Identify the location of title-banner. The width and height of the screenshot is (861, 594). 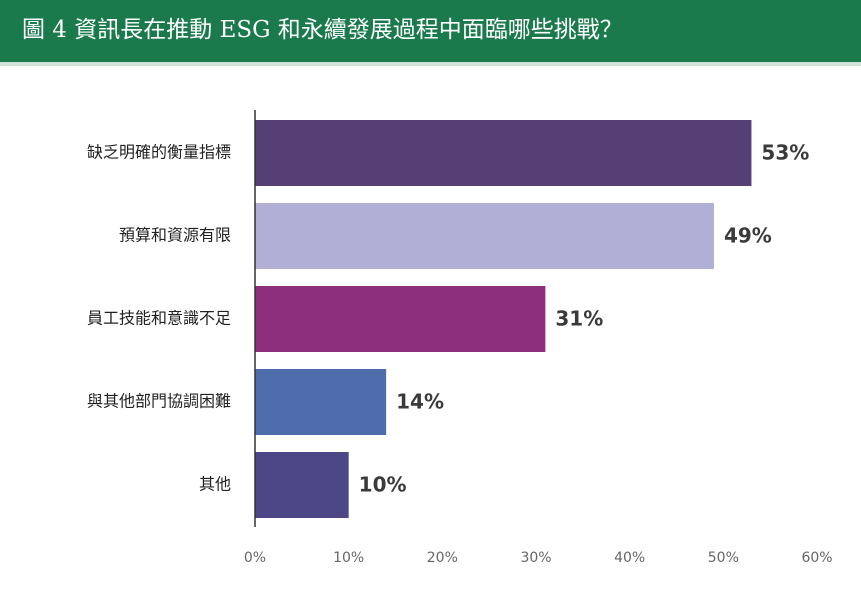
(430, 31).